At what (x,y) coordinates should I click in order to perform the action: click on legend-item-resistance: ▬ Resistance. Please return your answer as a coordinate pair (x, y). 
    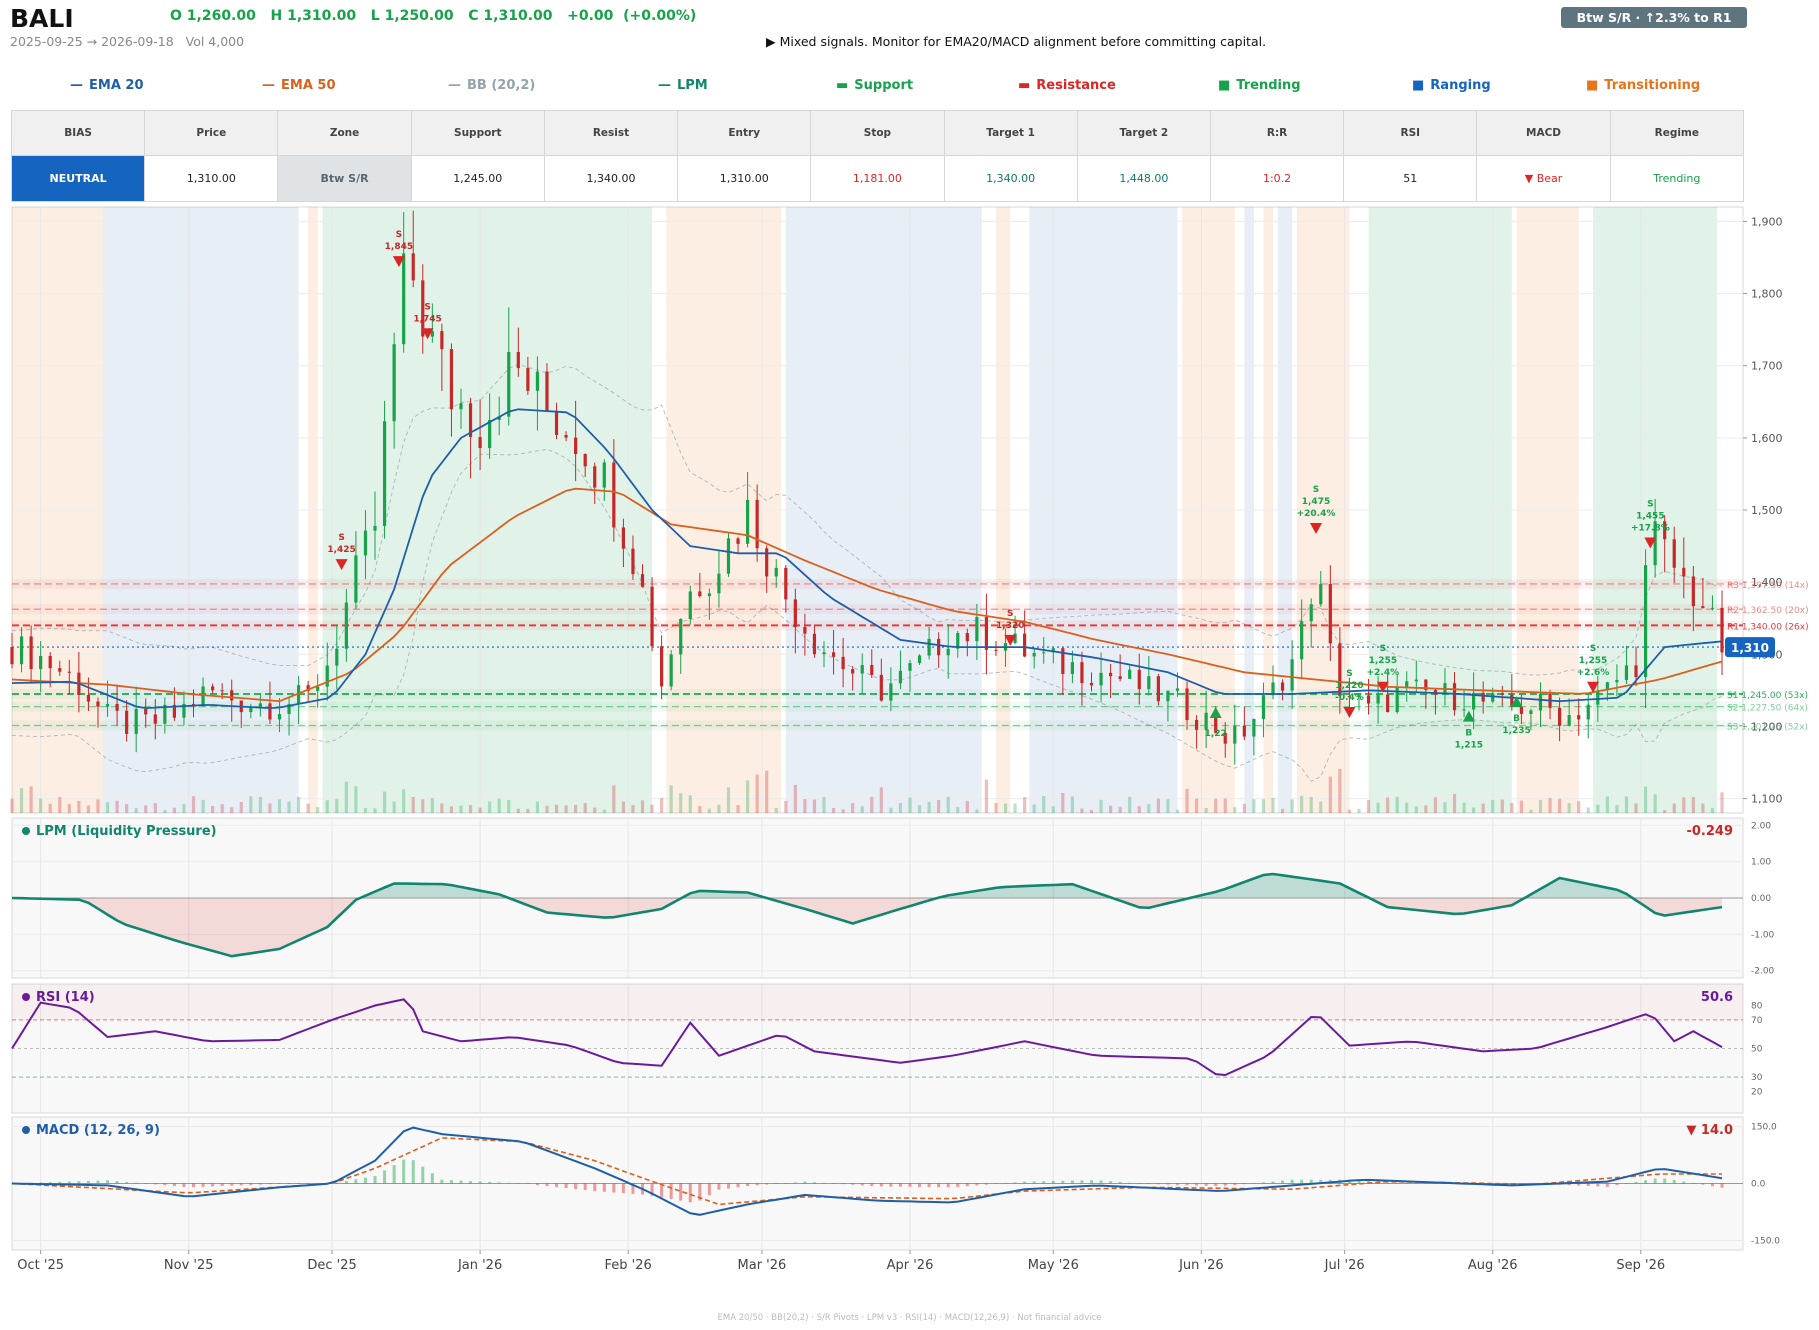
    Looking at the image, I should click on (1067, 85).